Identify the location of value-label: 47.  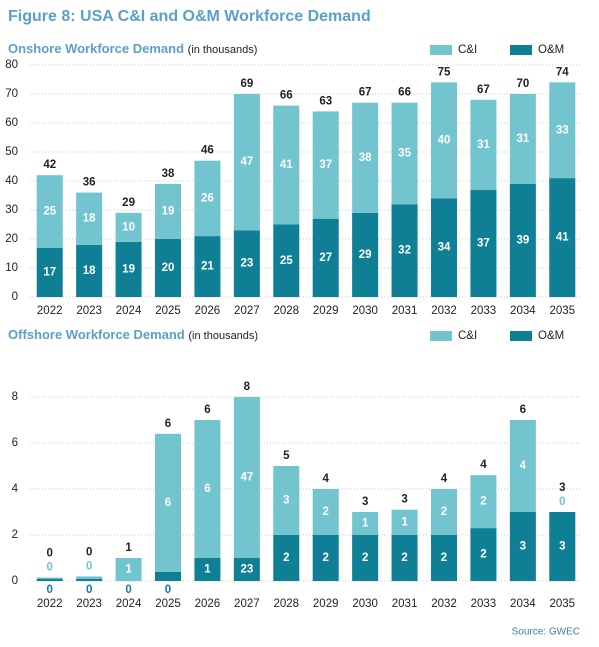
(246, 162).